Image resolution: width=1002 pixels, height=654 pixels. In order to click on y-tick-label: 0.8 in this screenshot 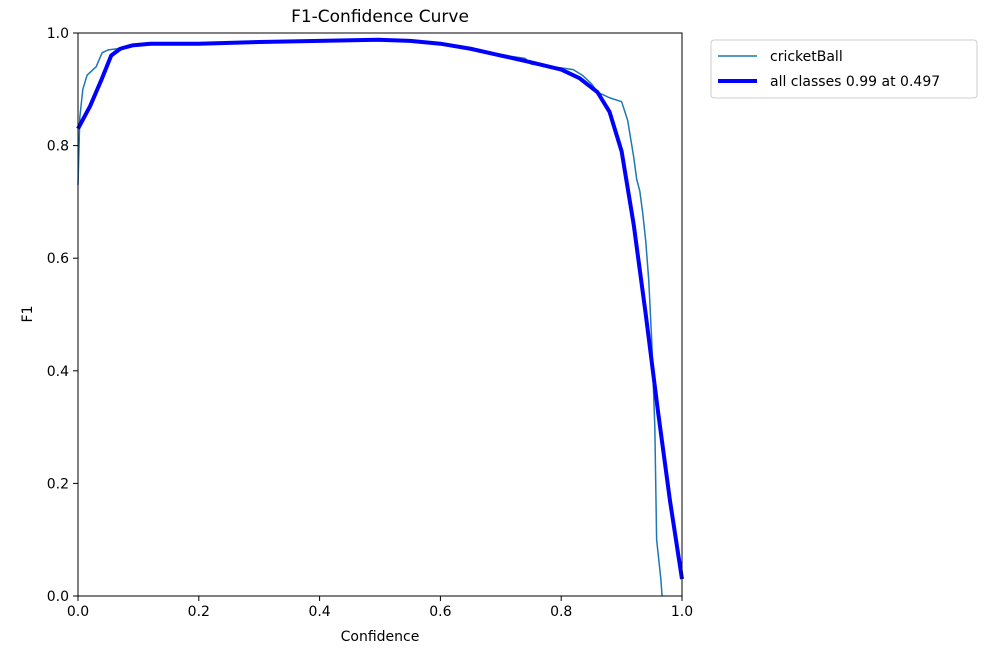, I will do `click(58, 147)`.